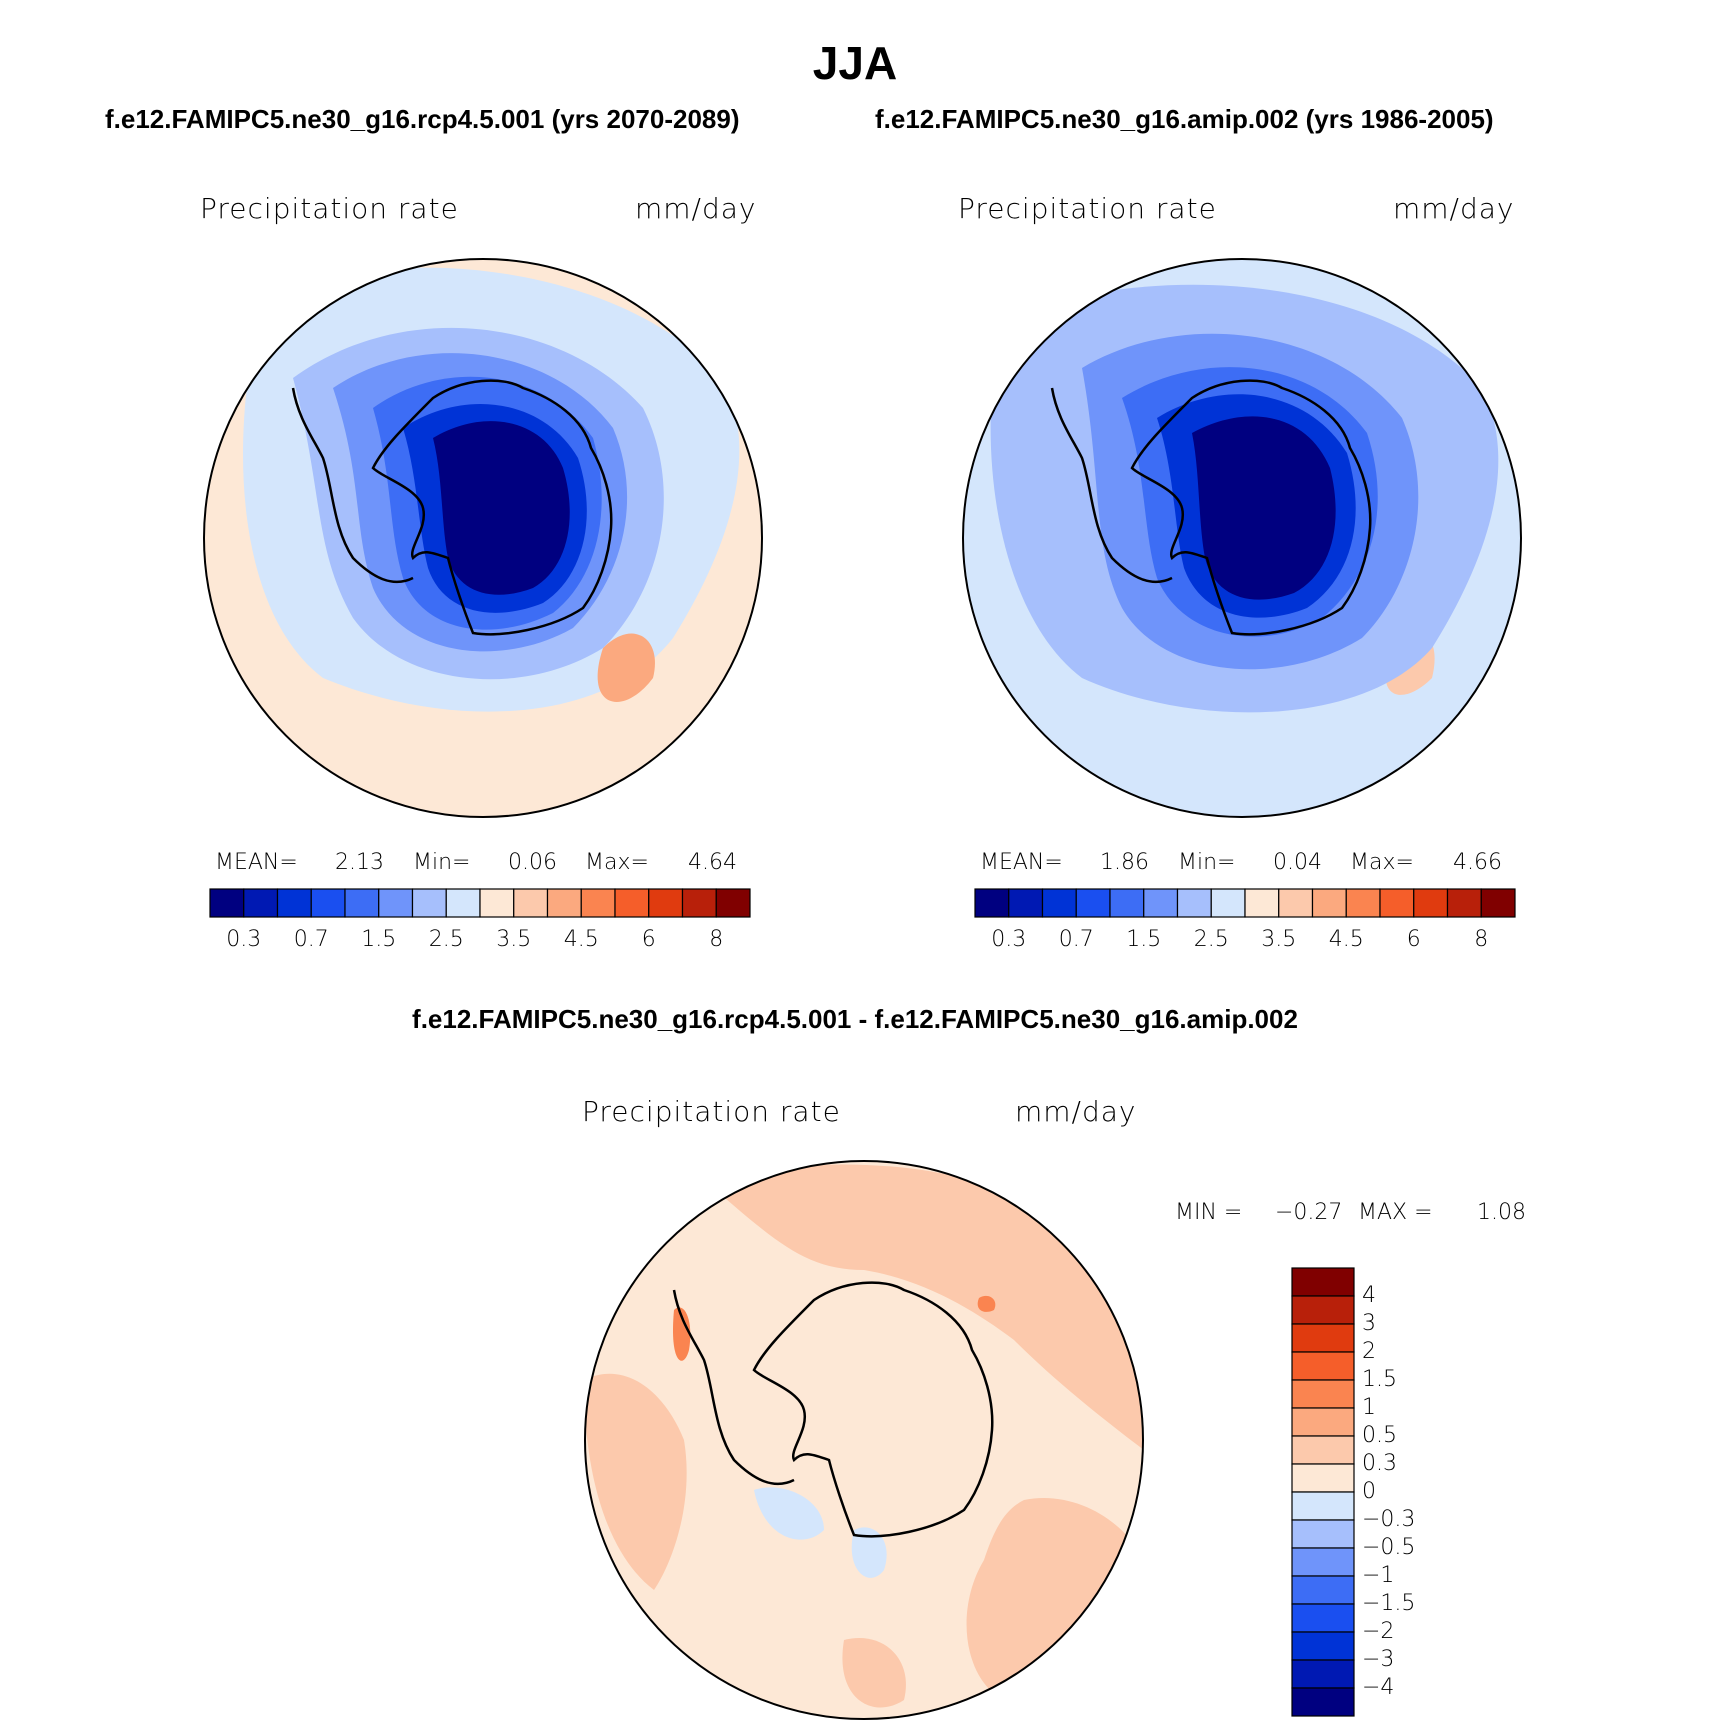 This screenshot has width=1710, height=1720. What do you see at coordinates (581, 939) in the screenshot?
I see `panel1-colorbar-tick-label: 4.5` at bounding box center [581, 939].